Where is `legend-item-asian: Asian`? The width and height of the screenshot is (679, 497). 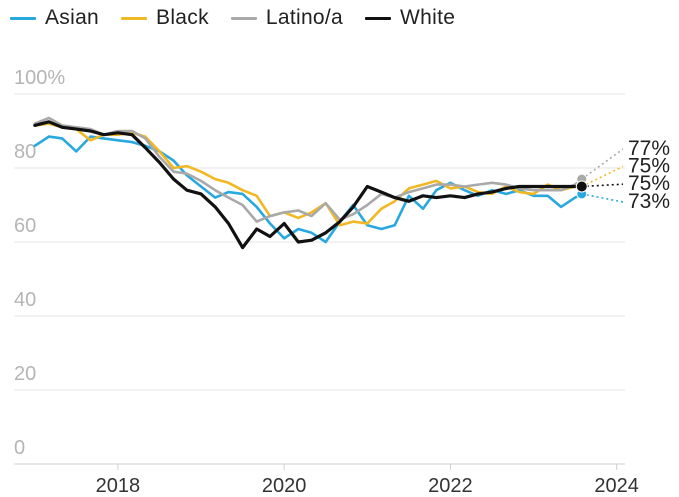 legend-item-asian: Asian is located at coordinates (54, 18).